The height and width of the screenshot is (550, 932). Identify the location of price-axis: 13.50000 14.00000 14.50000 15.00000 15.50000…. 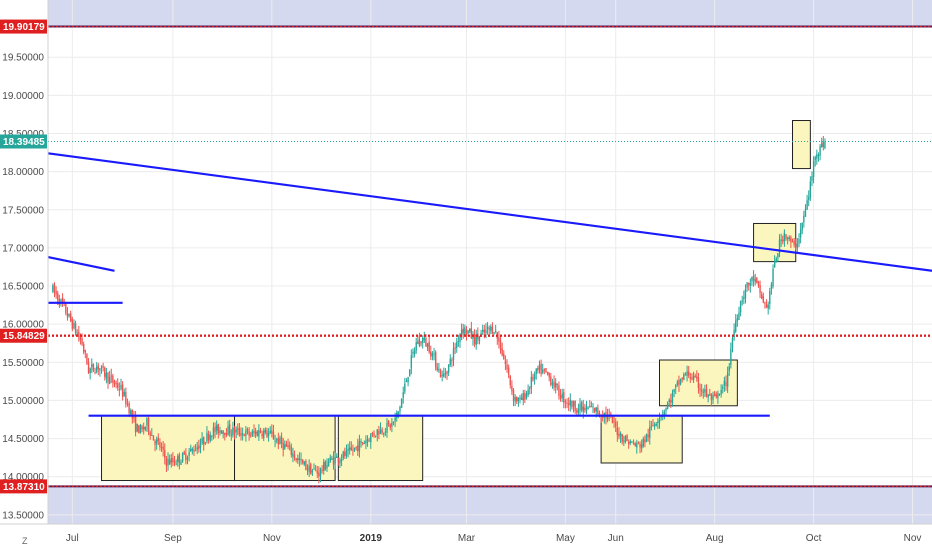
(25, 262).